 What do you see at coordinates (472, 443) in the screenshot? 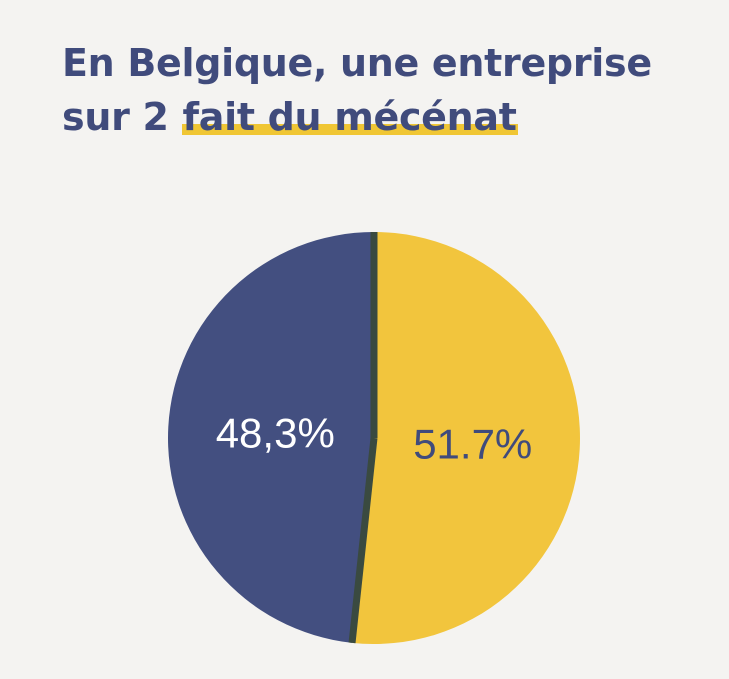
I see `pie-label-2: 51.7%` at bounding box center [472, 443].